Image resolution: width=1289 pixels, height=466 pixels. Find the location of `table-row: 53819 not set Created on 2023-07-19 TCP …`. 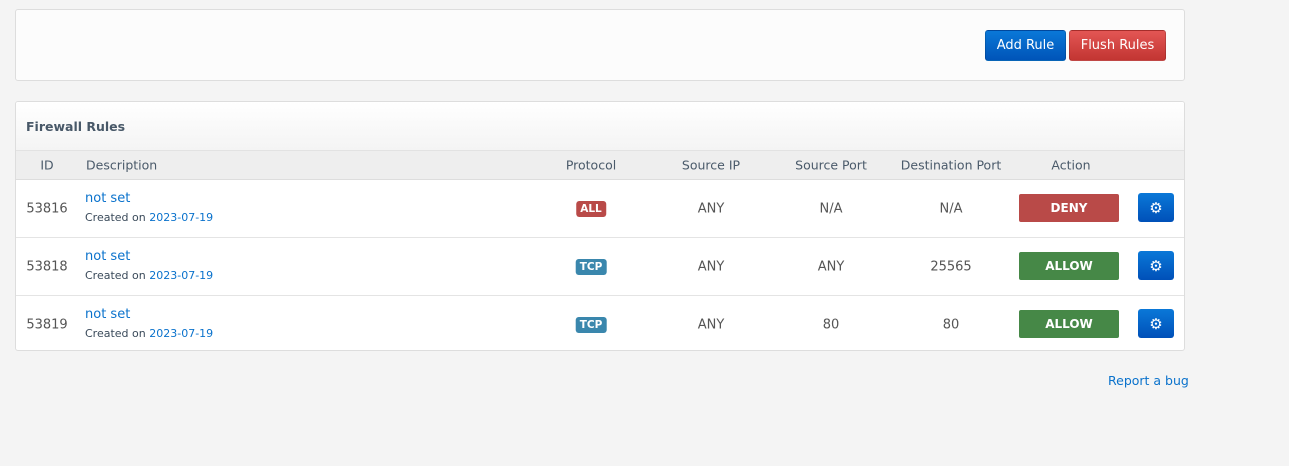

table-row: 53819 not set Created on 2023-07-19 TCP … is located at coordinates (600, 323).